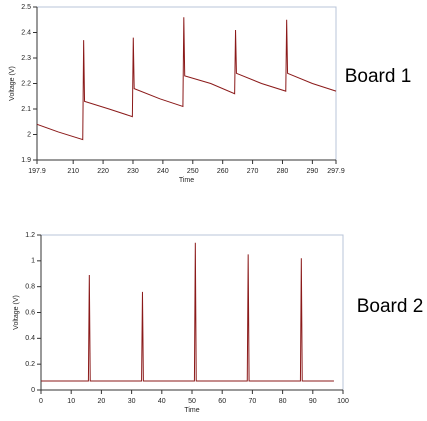 This screenshot has height=421, width=427. I want to click on board-label: Board 2, so click(390, 306).